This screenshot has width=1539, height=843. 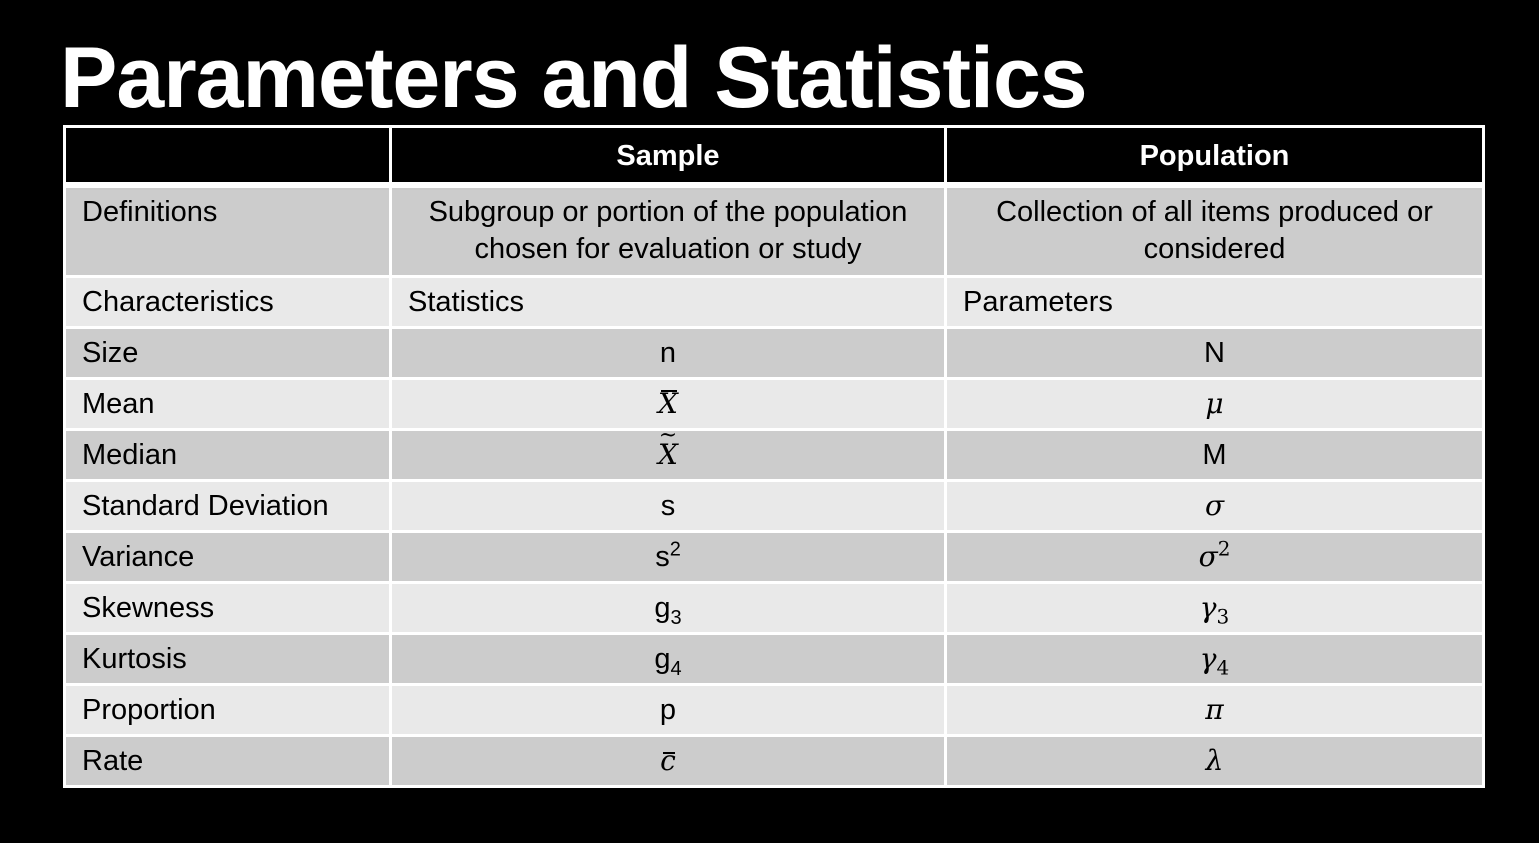 What do you see at coordinates (1208, 556) in the screenshot?
I see `population-variance-base: σ` at bounding box center [1208, 556].